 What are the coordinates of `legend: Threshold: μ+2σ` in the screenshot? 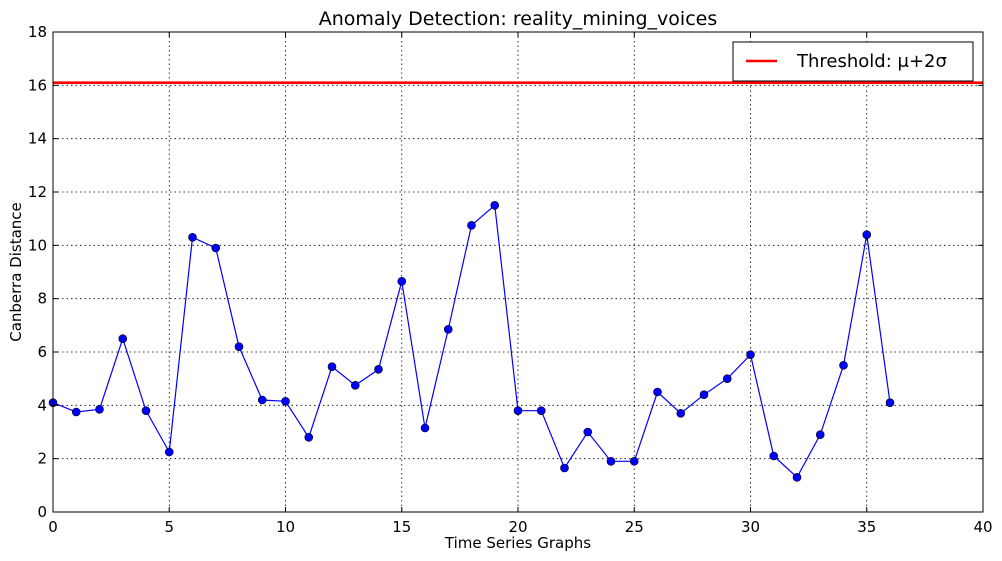 It's located at (853, 61).